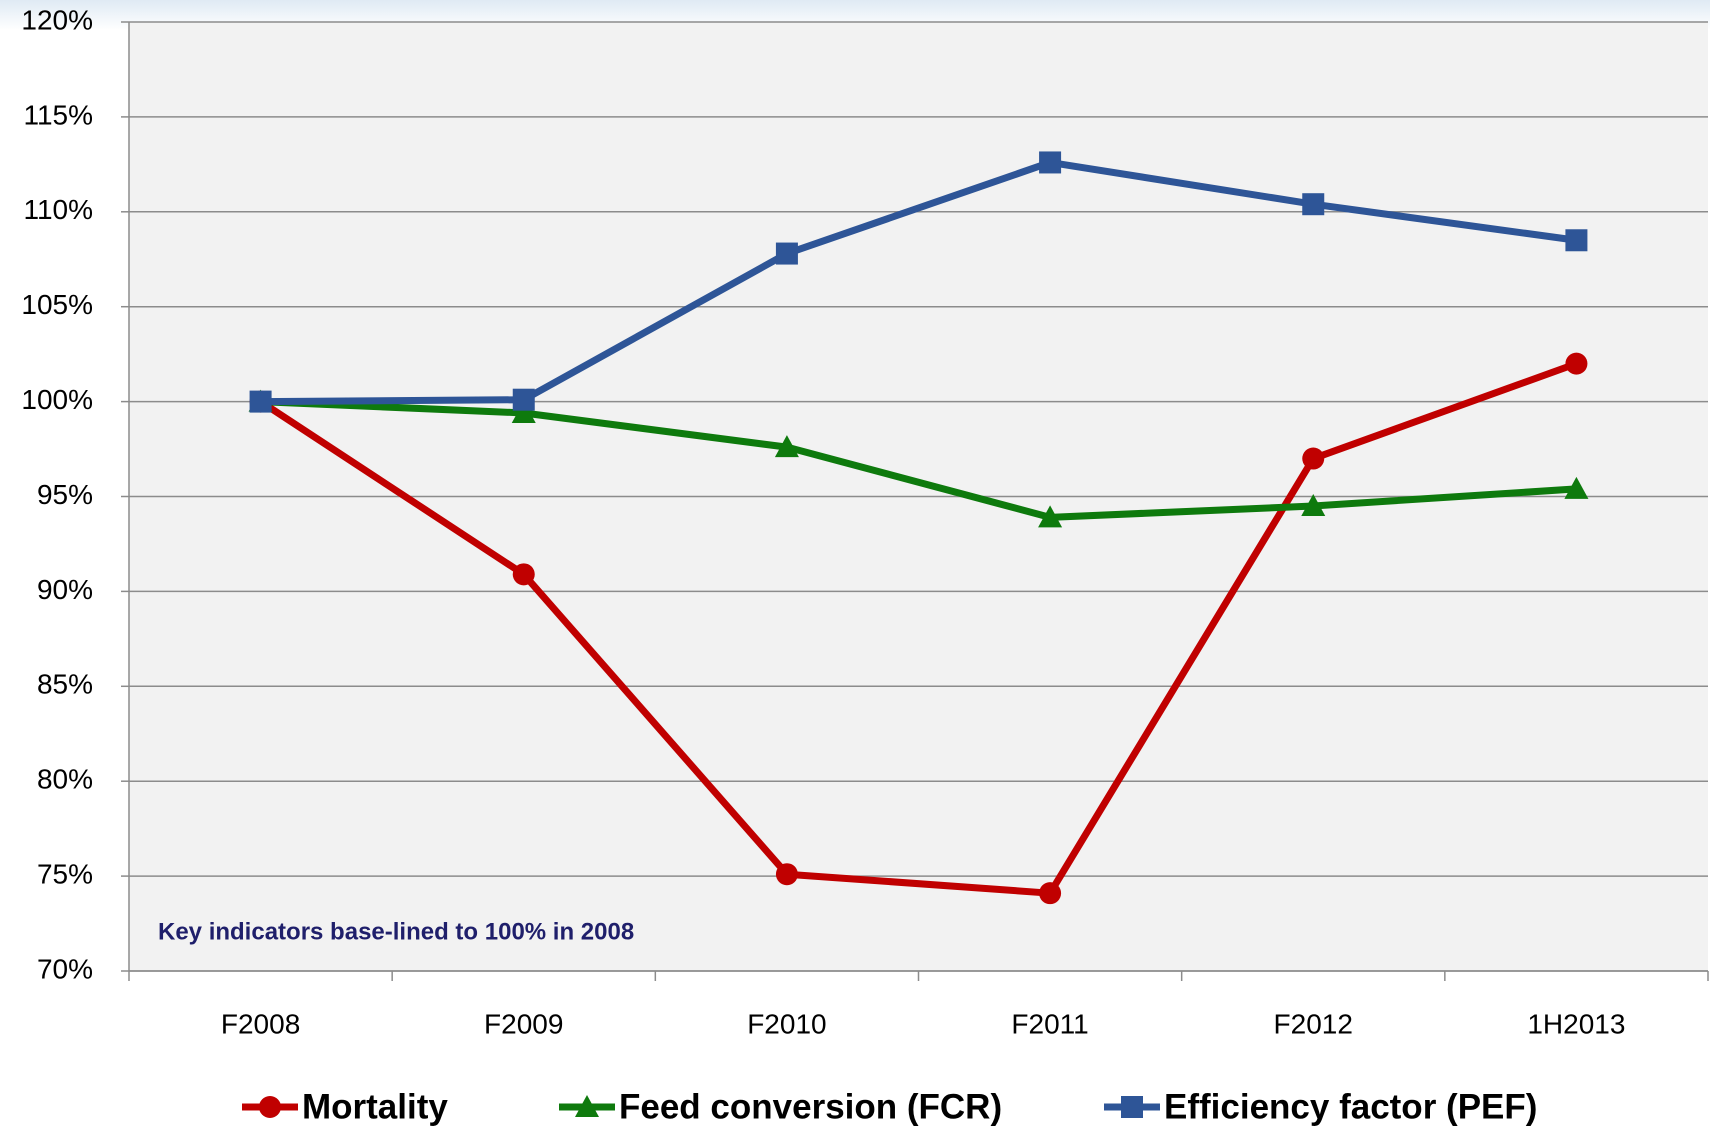 The height and width of the screenshot is (1136, 1710). Describe the element at coordinates (375, 1106) in the screenshot. I see `legend-label: Mortality` at that location.